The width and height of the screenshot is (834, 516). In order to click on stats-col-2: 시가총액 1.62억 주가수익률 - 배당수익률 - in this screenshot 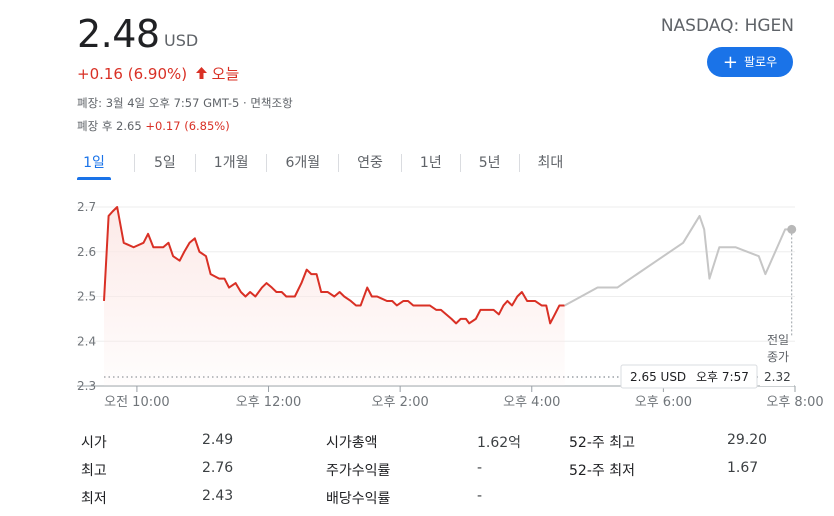, I will do `click(426, 474)`.